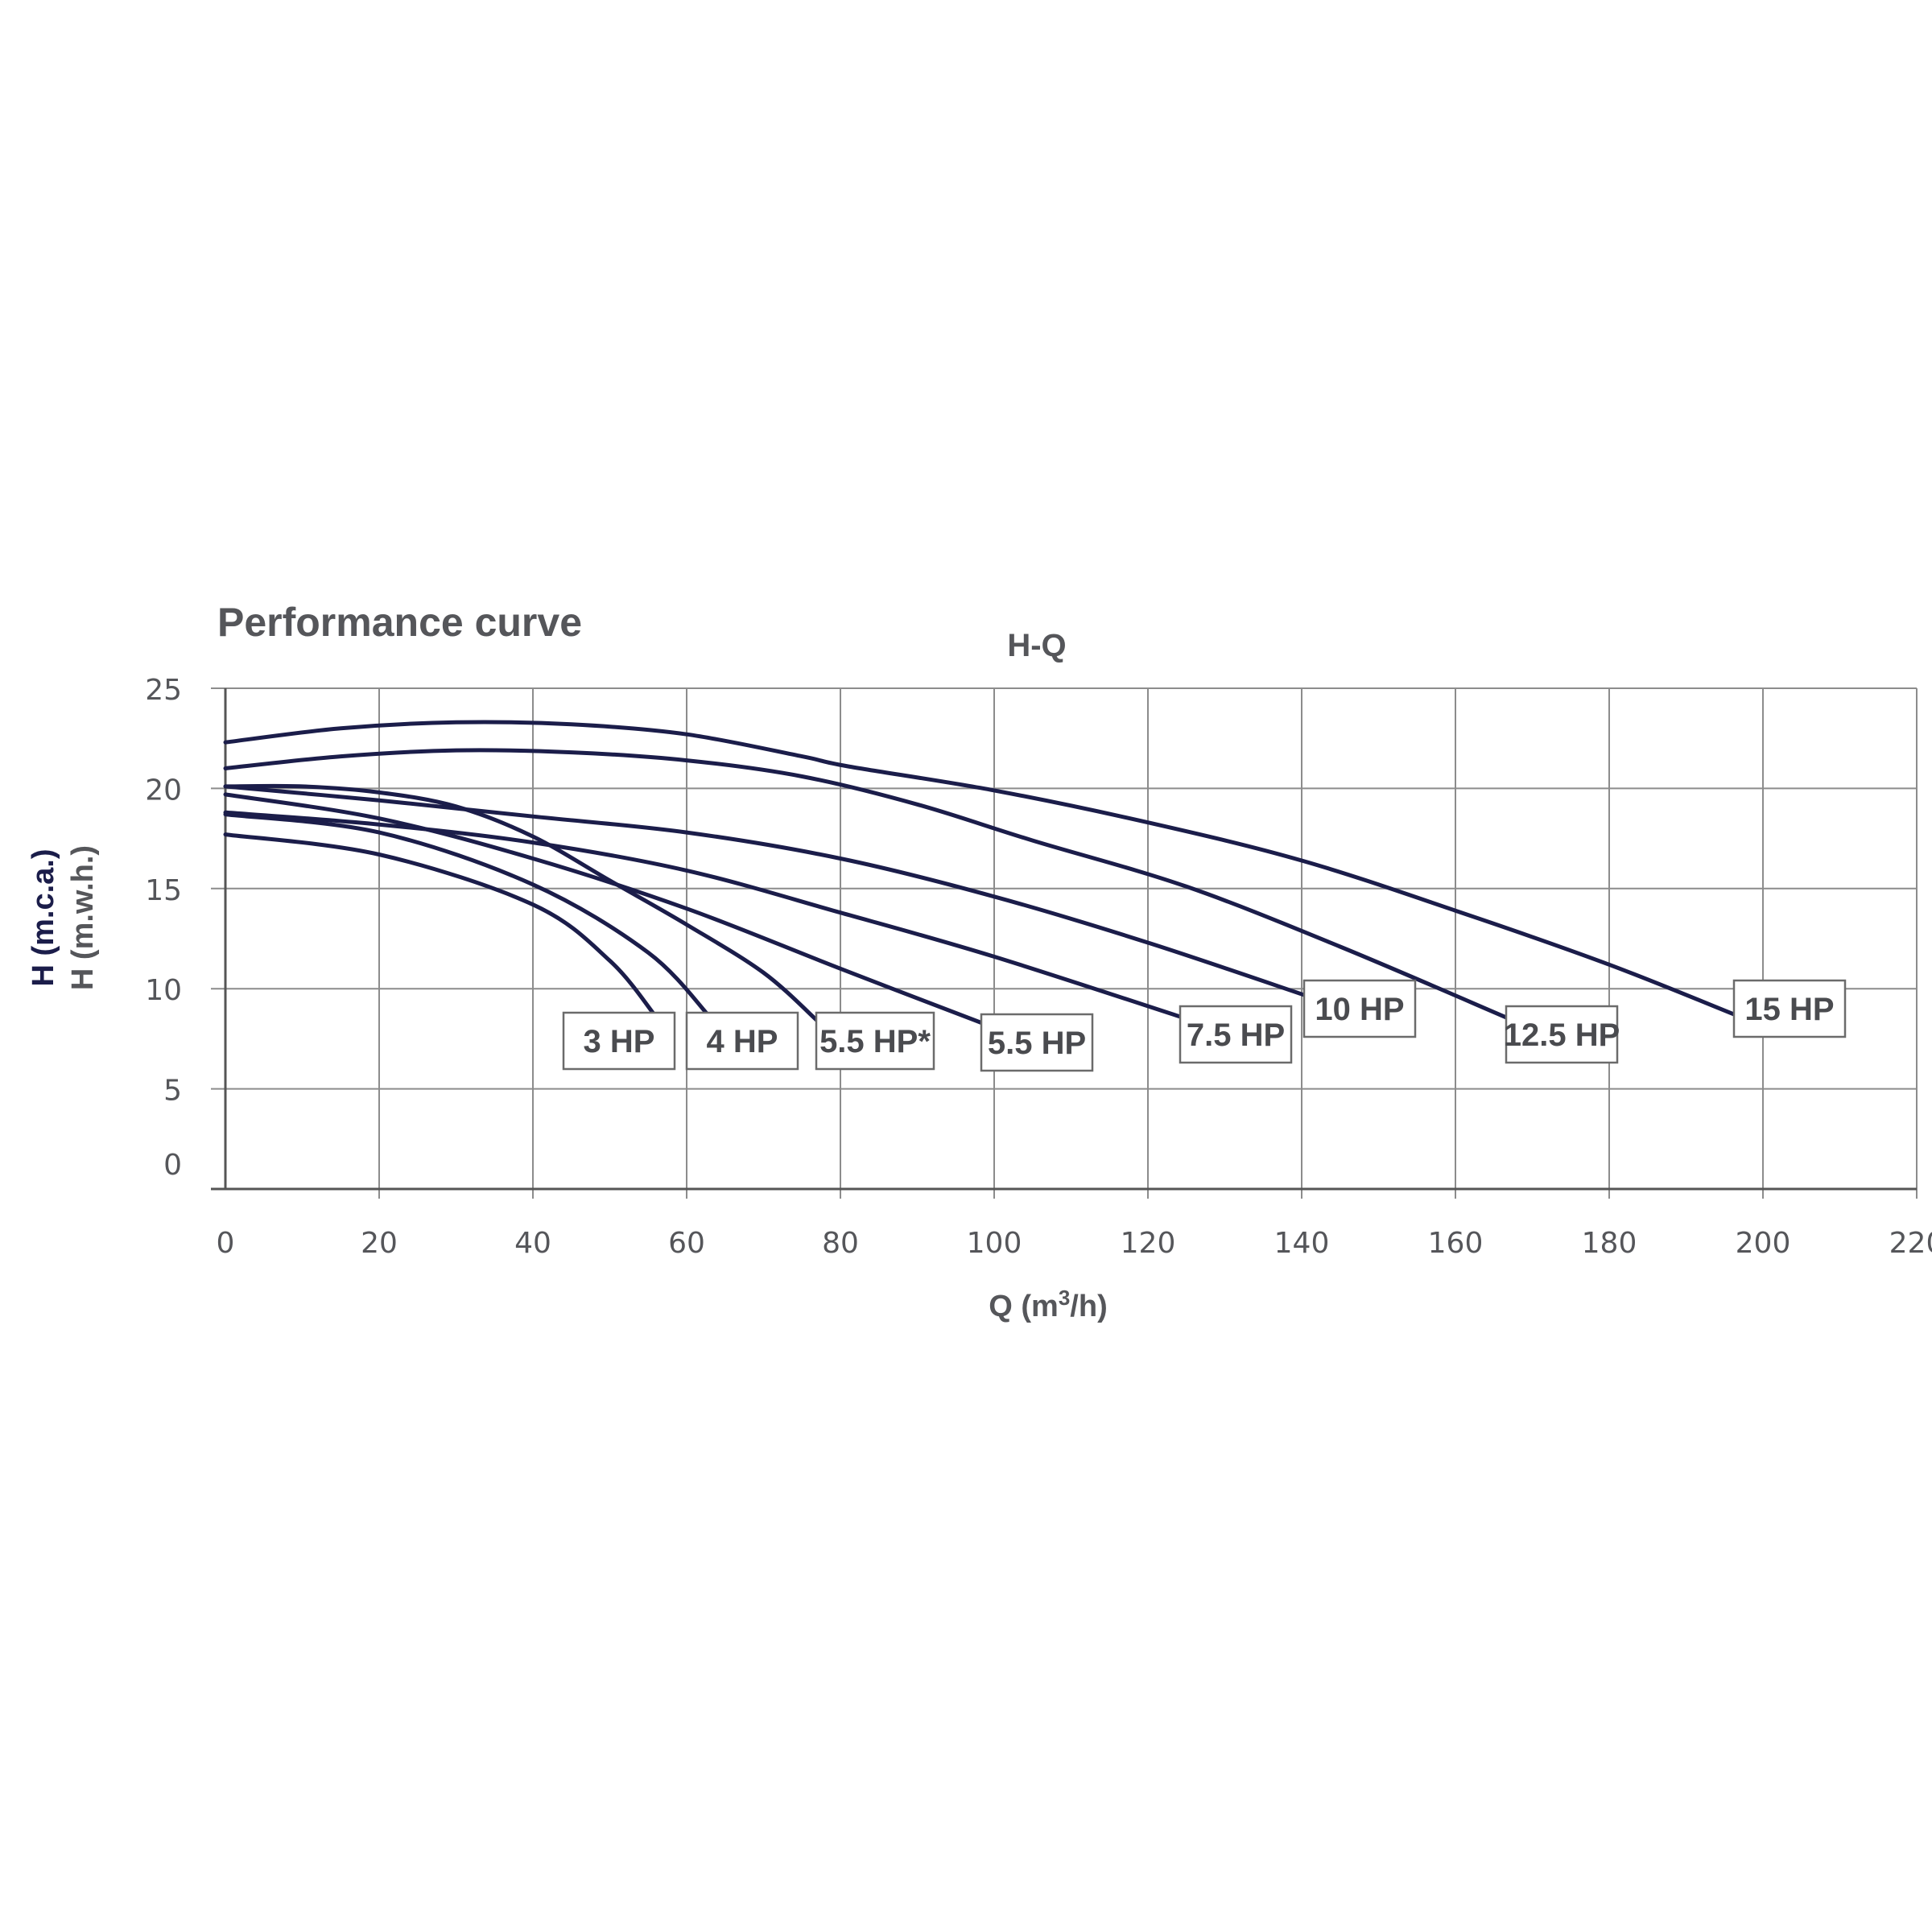 The image size is (1932, 1932). What do you see at coordinates (532, 1243) in the screenshot?
I see `x-tick-40: 40` at bounding box center [532, 1243].